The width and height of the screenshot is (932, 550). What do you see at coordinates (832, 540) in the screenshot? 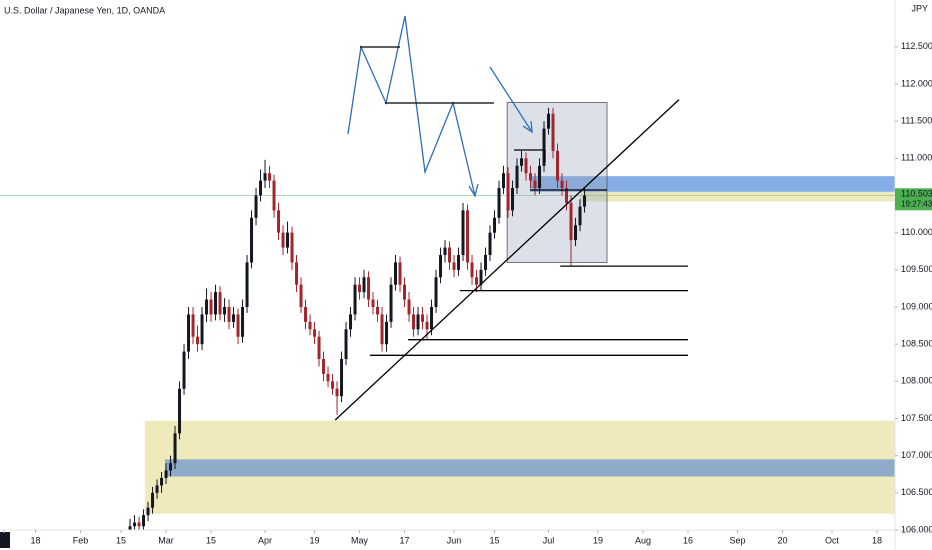
I see `x-tick-label: Oct` at bounding box center [832, 540].